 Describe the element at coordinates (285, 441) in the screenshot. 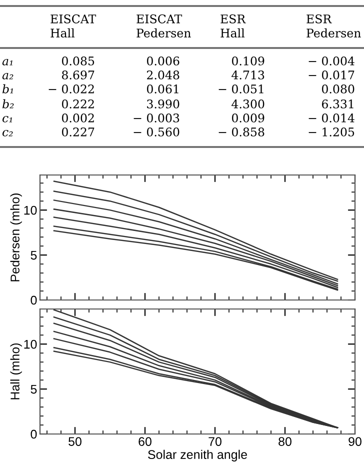

I see `x-tick-label: 80` at that location.